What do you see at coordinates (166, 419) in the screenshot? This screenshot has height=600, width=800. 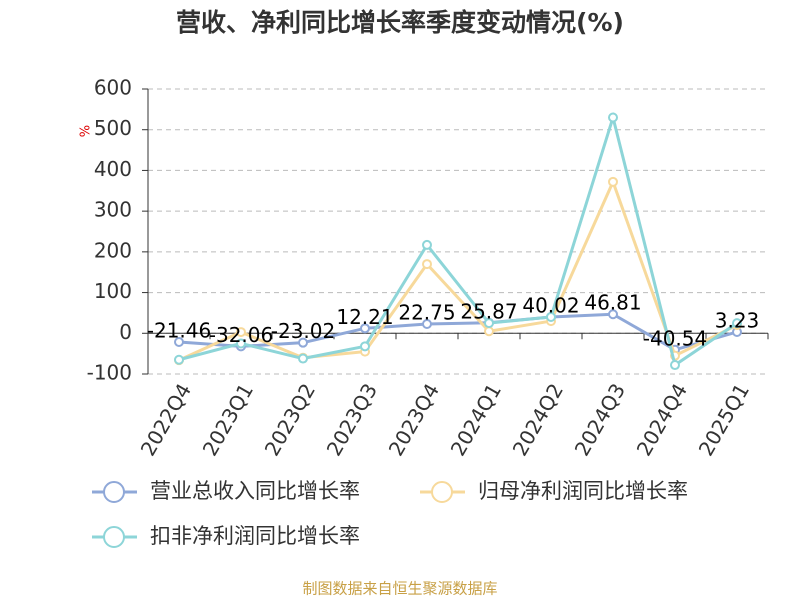 I see `x-tick-label: 2022Q4` at bounding box center [166, 419].